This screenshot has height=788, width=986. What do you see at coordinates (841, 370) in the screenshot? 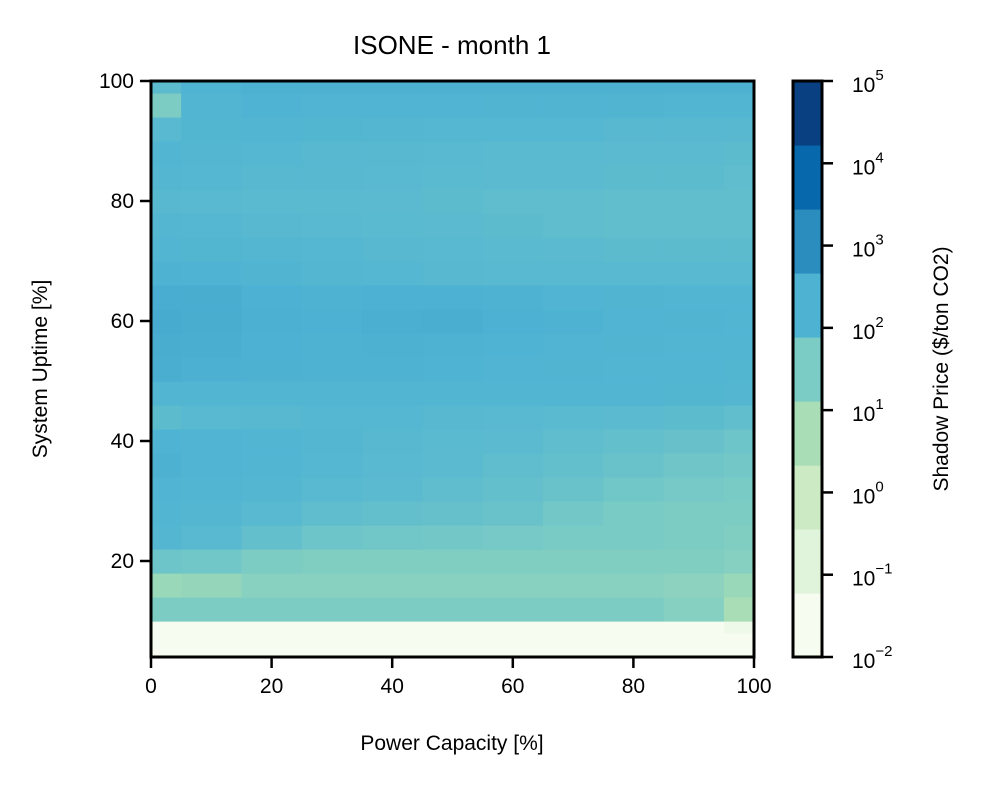
I see `colorbar: 10⁻² 10⁻¹ 10⁰ 10¹ 10² 10³ 10⁴ 10⁵` at bounding box center [841, 370].